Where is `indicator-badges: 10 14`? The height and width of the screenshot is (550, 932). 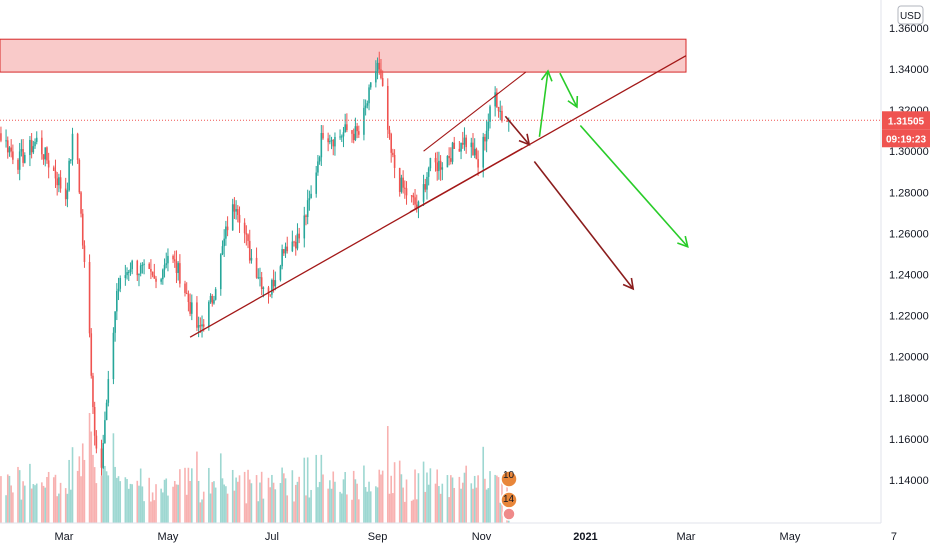 indicator-badges: 10 14 is located at coordinates (509, 495).